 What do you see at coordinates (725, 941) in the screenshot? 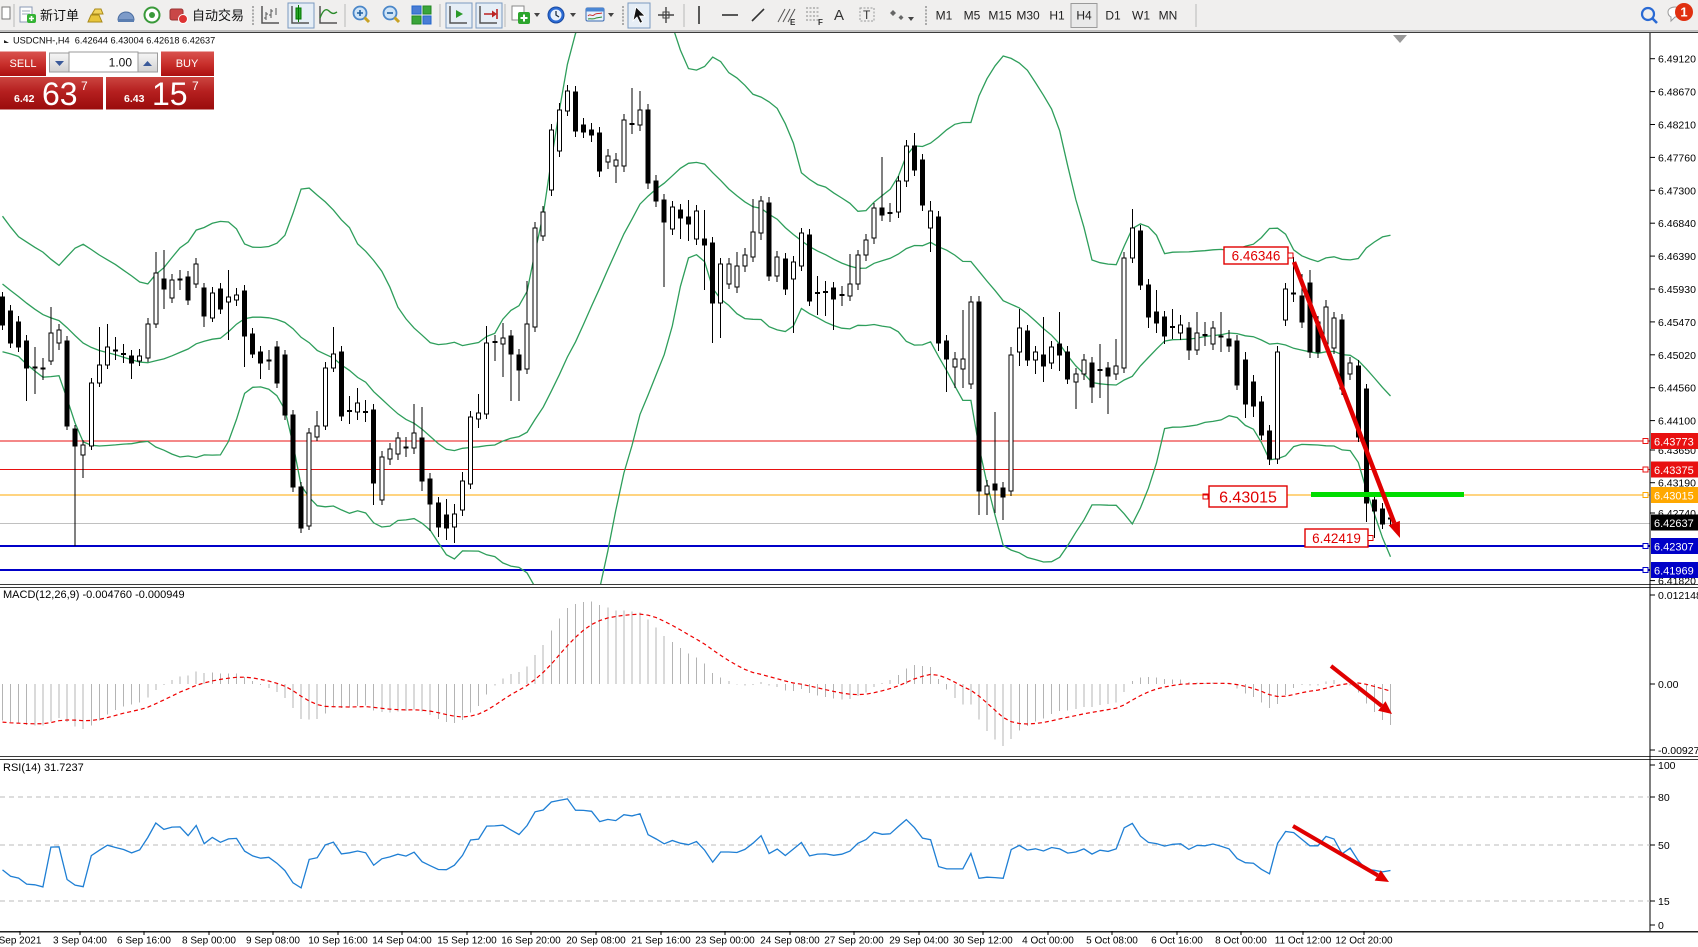
I see `svg-text: 23 Sep 00:00` at bounding box center [725, 941].